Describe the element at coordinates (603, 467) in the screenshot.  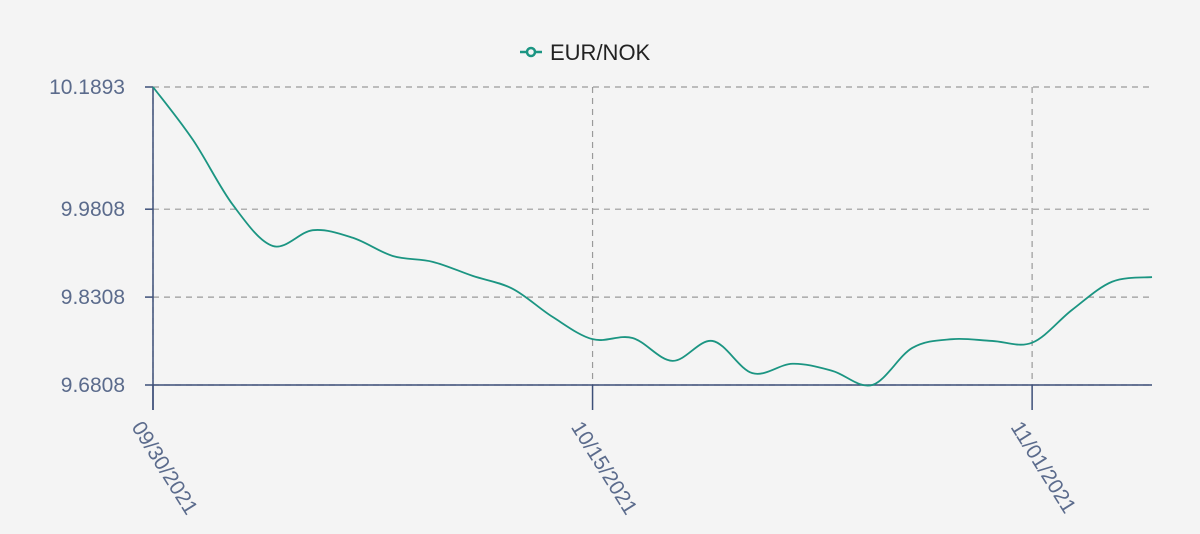
I see `x-tick-label: 10/15/2021` at that location.